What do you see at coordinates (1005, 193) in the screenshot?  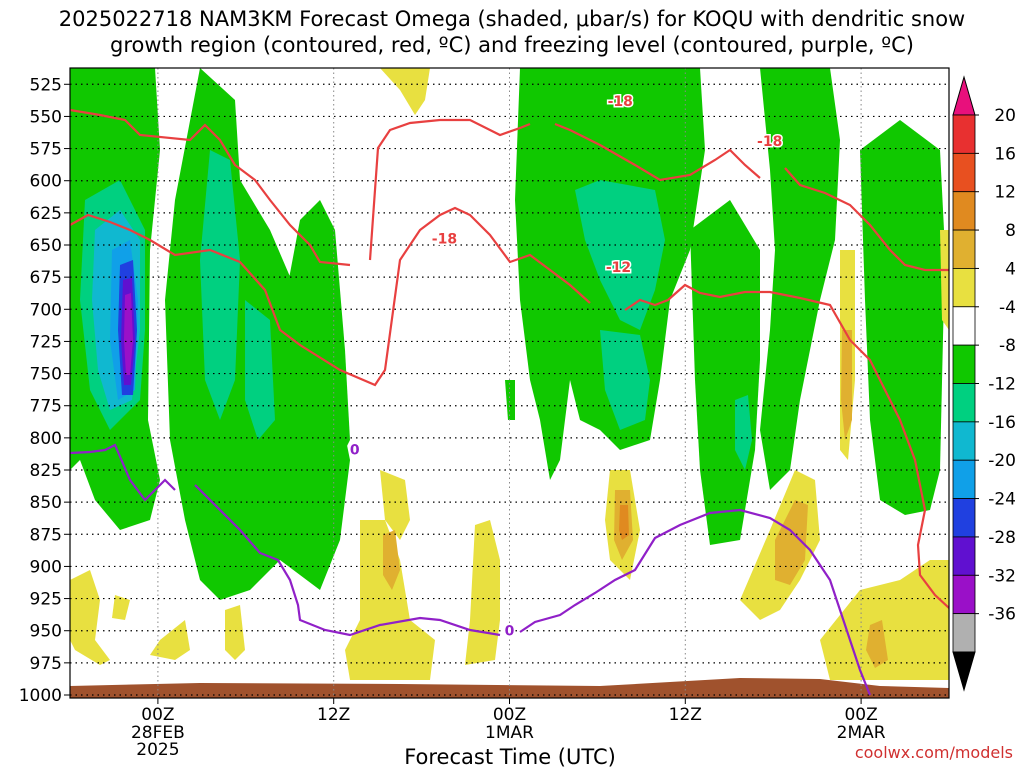 I see `colorbar-label: 12` at bounding box center [1005, 193].